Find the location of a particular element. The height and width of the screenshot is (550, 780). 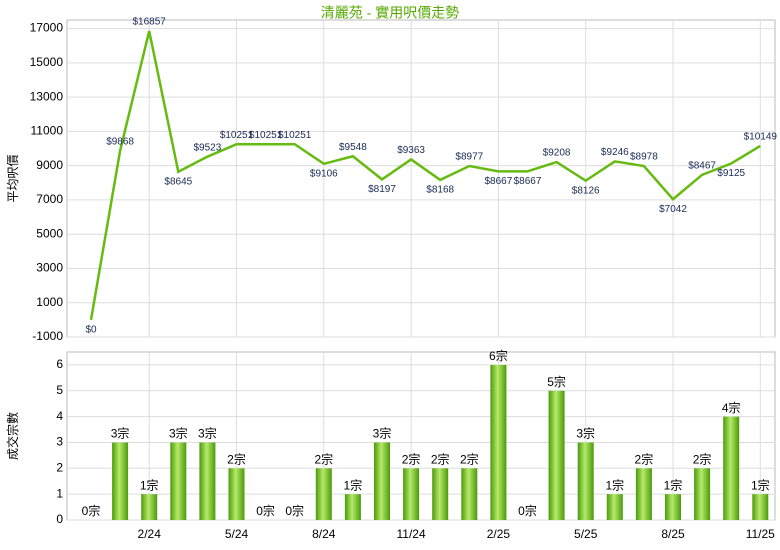

y-tick-label: 1000 is located at coordinates (49, 302).